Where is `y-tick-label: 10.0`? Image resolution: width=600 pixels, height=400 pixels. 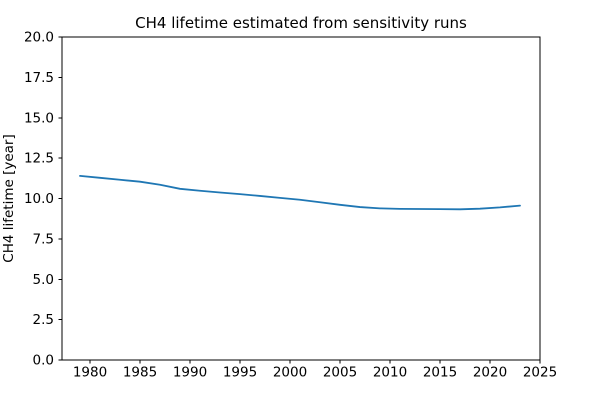 y-tick-label: 10.0 is located at coordinates (39, 199).